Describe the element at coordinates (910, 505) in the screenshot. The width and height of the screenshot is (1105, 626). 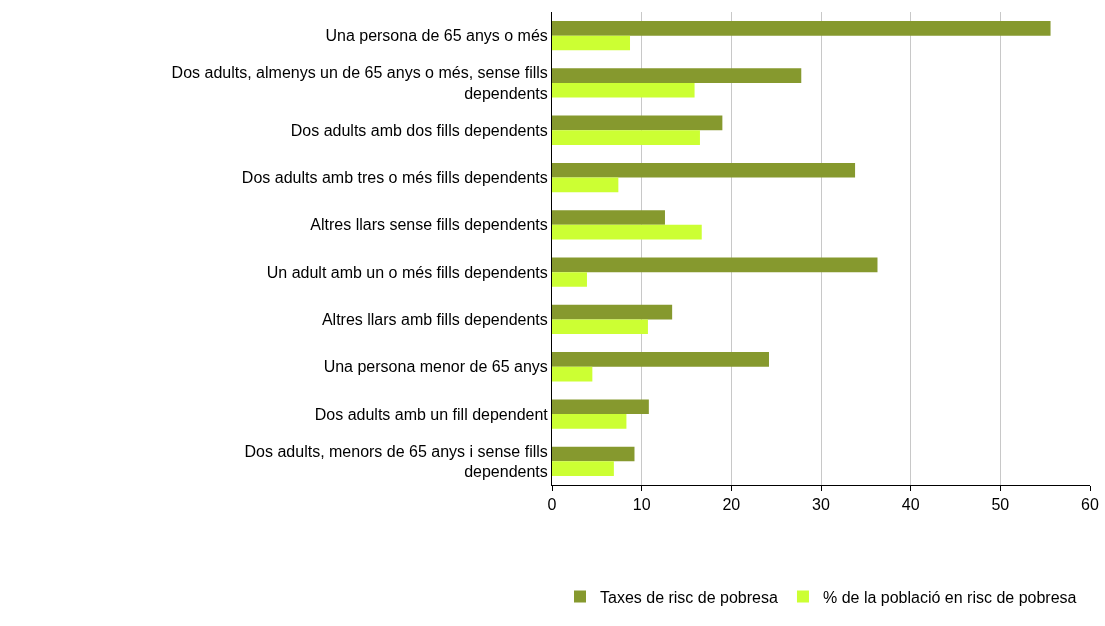
I see `x-tick-label: 40` at that location.